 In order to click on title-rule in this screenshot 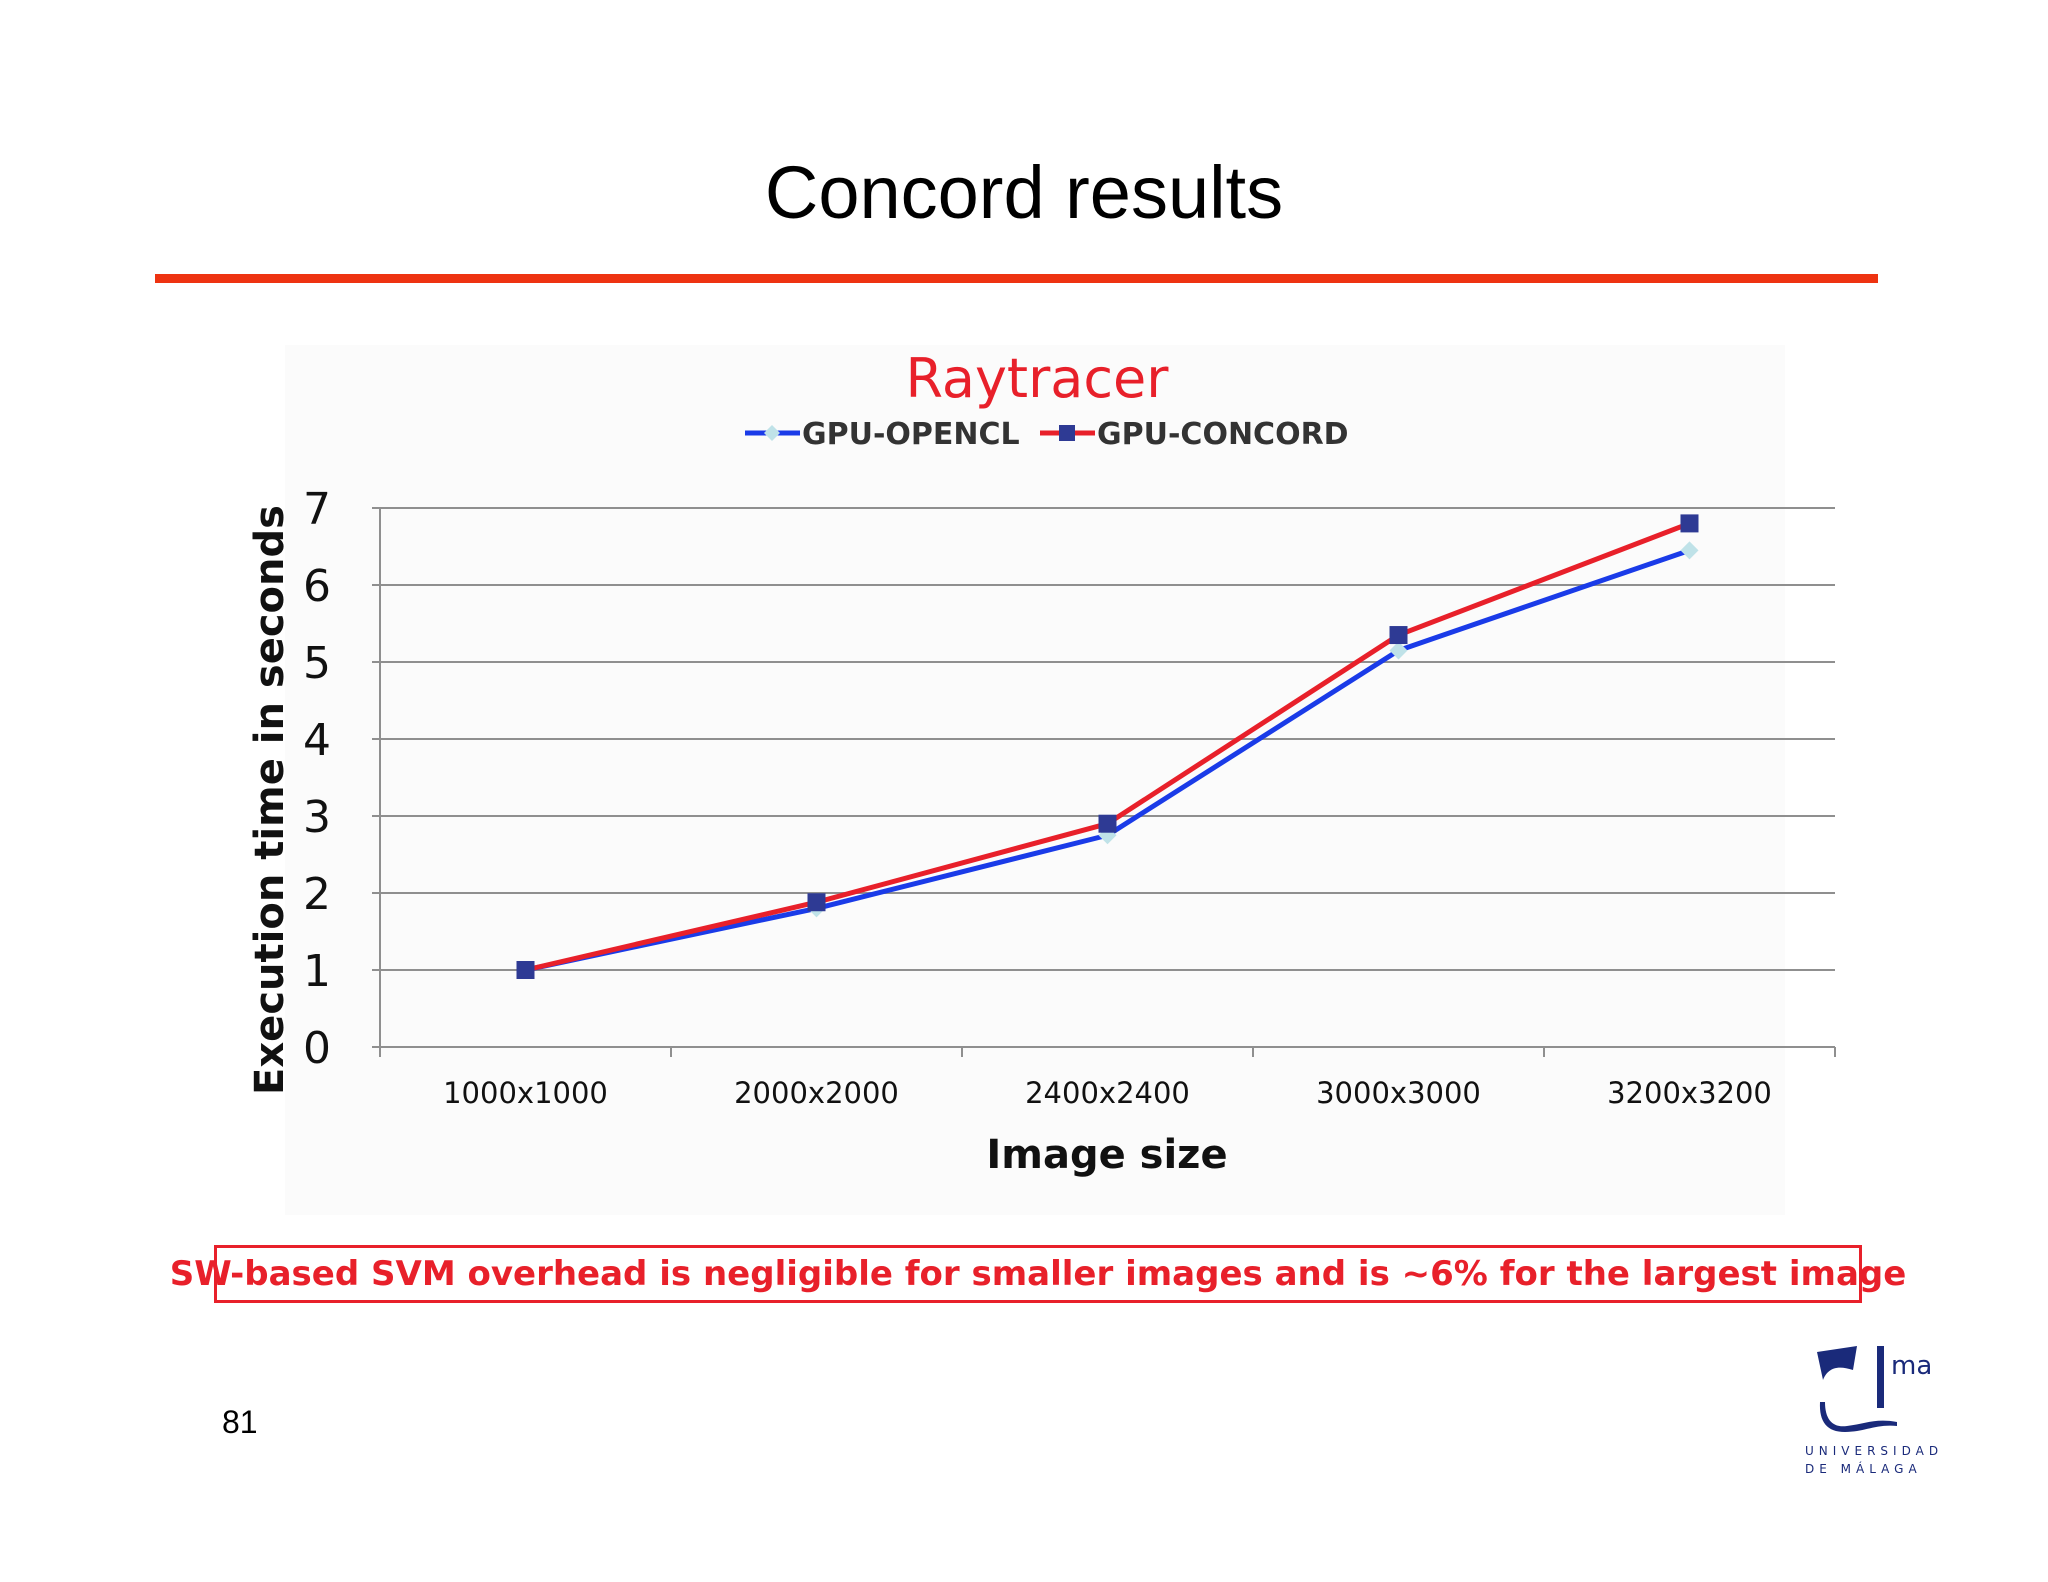, I will do `click(1016, 278)`.